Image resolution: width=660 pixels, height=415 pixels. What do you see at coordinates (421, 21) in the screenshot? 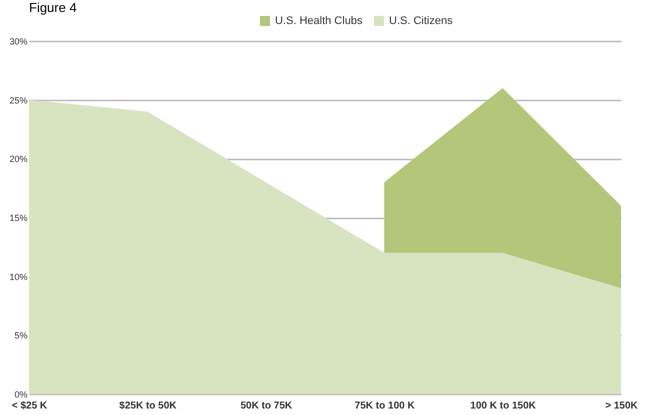
I see `legend-label: U.S. Citizens` at bounding box center [421, 21].